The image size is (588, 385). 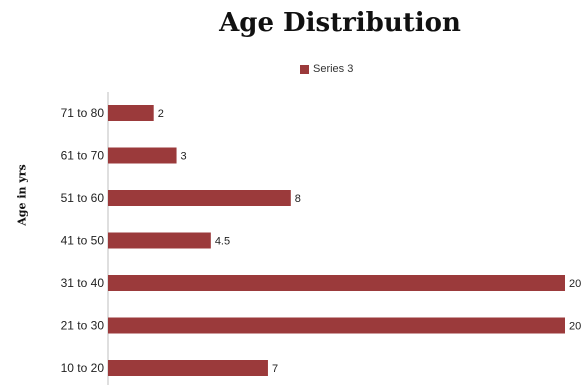 What do you see at coordinates (184, 157) in the screenshot?
I see `data-label: 3` at bounding box center [184, 157].